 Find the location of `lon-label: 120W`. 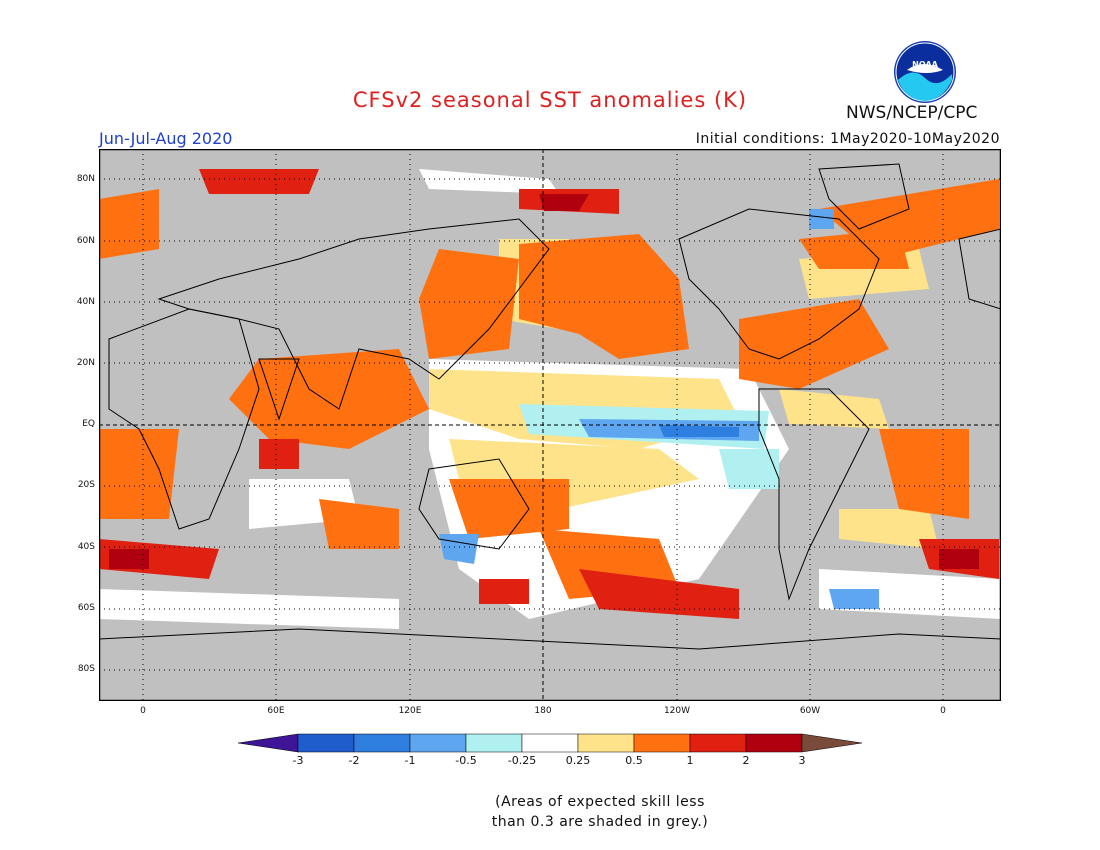

lon-label: 120W is located at coordinates (677, 711).